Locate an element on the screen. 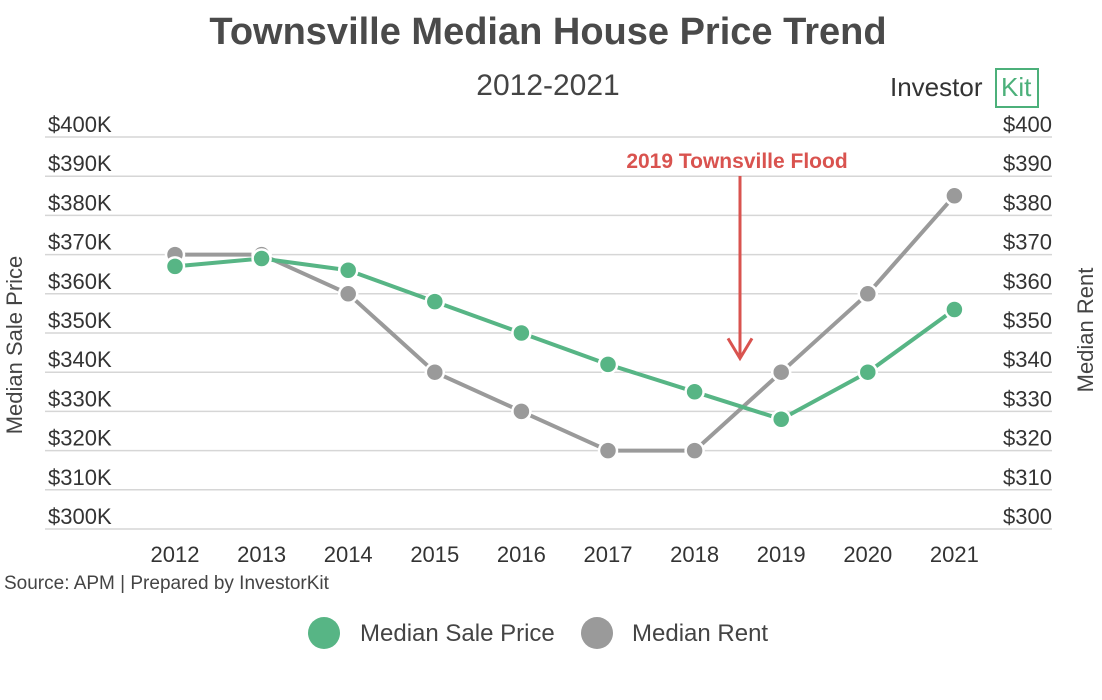  right-tick-label: $310 is located at coordinates (1027, 477).